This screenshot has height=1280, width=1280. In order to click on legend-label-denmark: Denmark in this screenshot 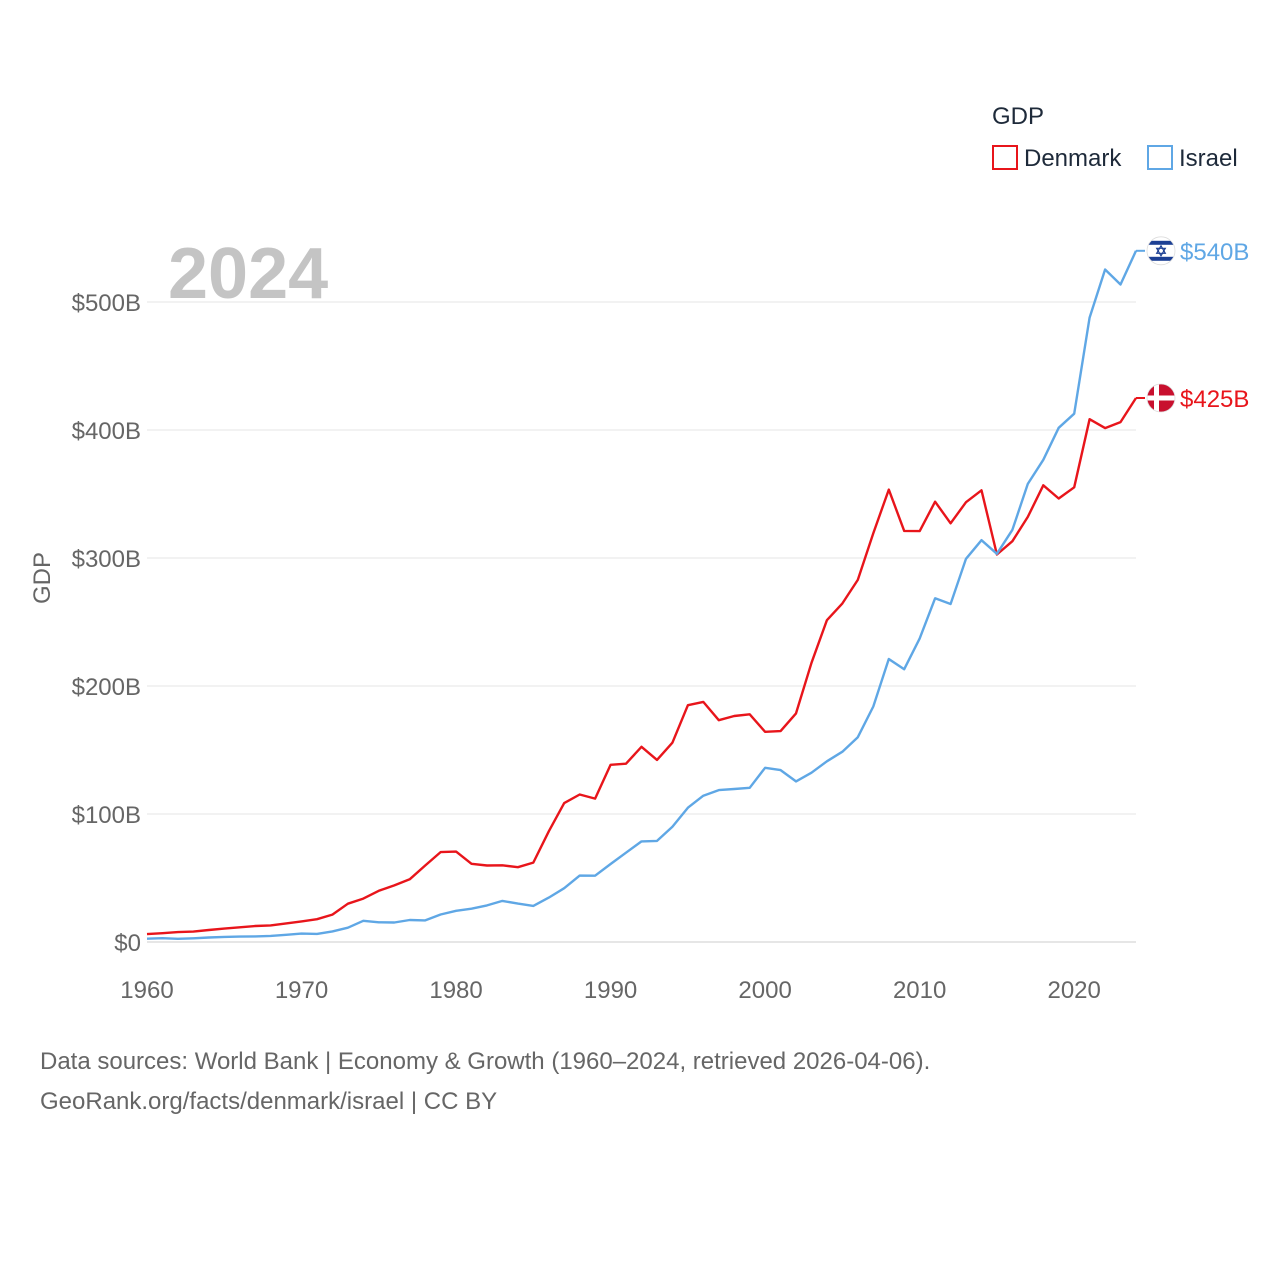, I will do `click(1073, 158)`.